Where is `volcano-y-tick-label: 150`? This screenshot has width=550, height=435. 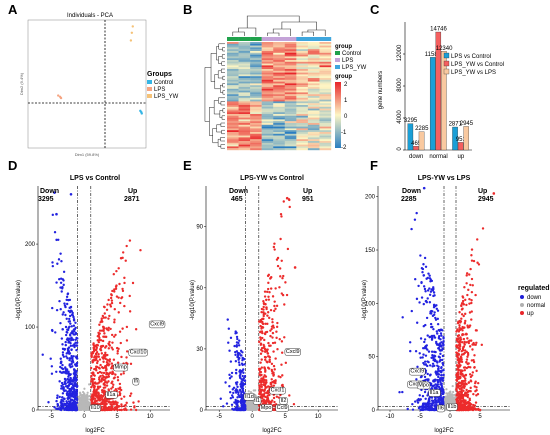
volcano-y-tick-label: 150 is located at coordinates (370, 251).